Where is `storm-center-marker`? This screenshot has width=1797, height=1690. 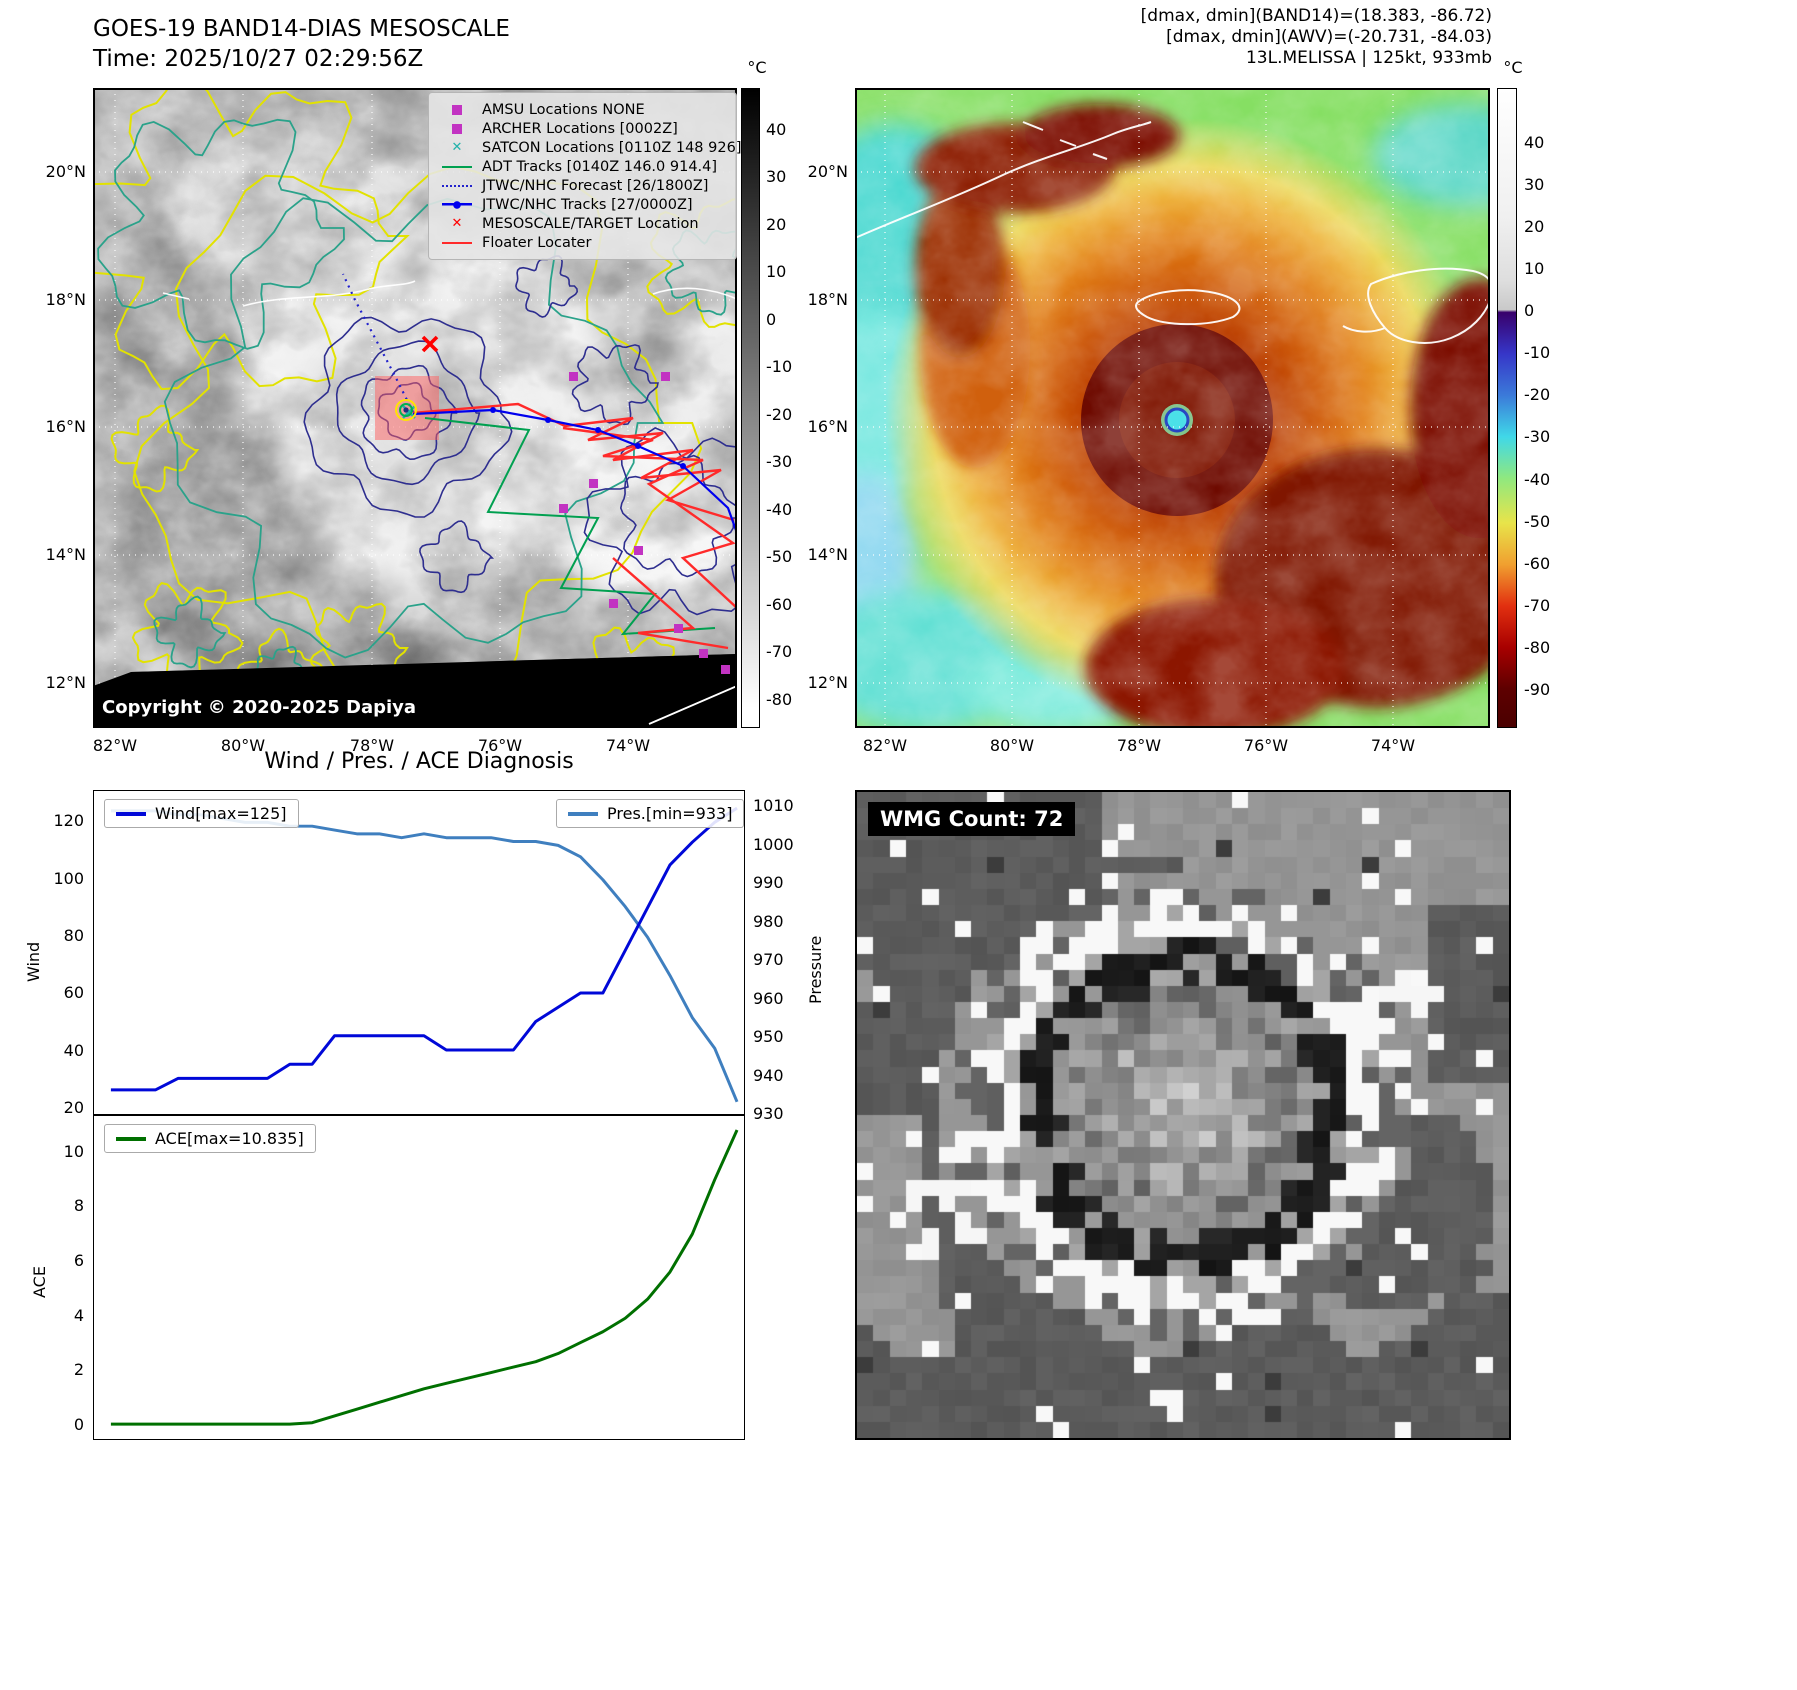
storm-center-marker is located at coordinates (406, 410).